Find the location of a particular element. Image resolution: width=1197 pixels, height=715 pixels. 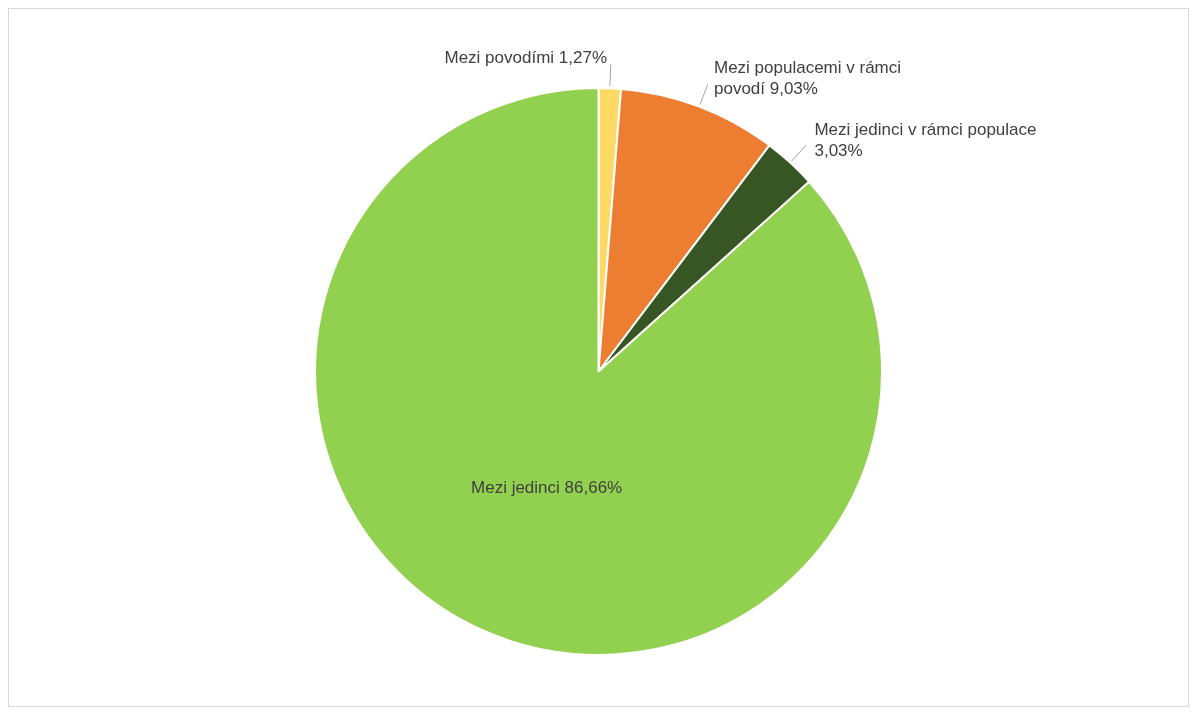

slice-label: Mezi povodími 1,27% is located at coordinates (526, 57).